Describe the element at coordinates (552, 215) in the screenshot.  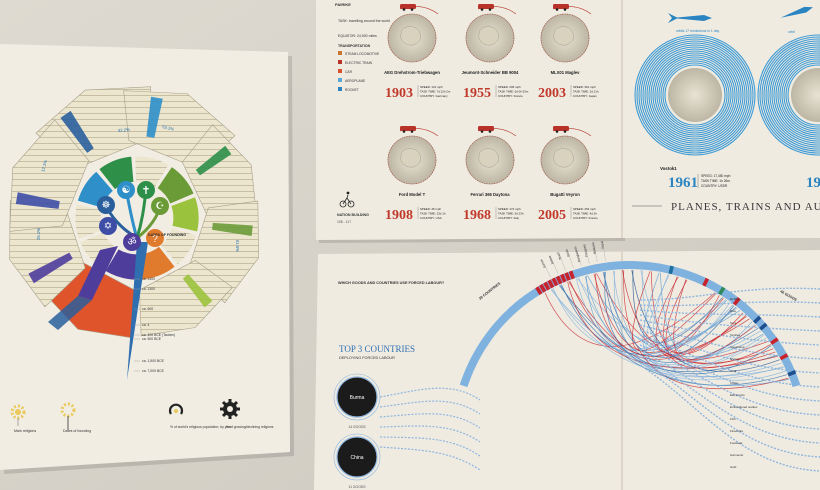
I see `vehicle-year: 2005` at that location.